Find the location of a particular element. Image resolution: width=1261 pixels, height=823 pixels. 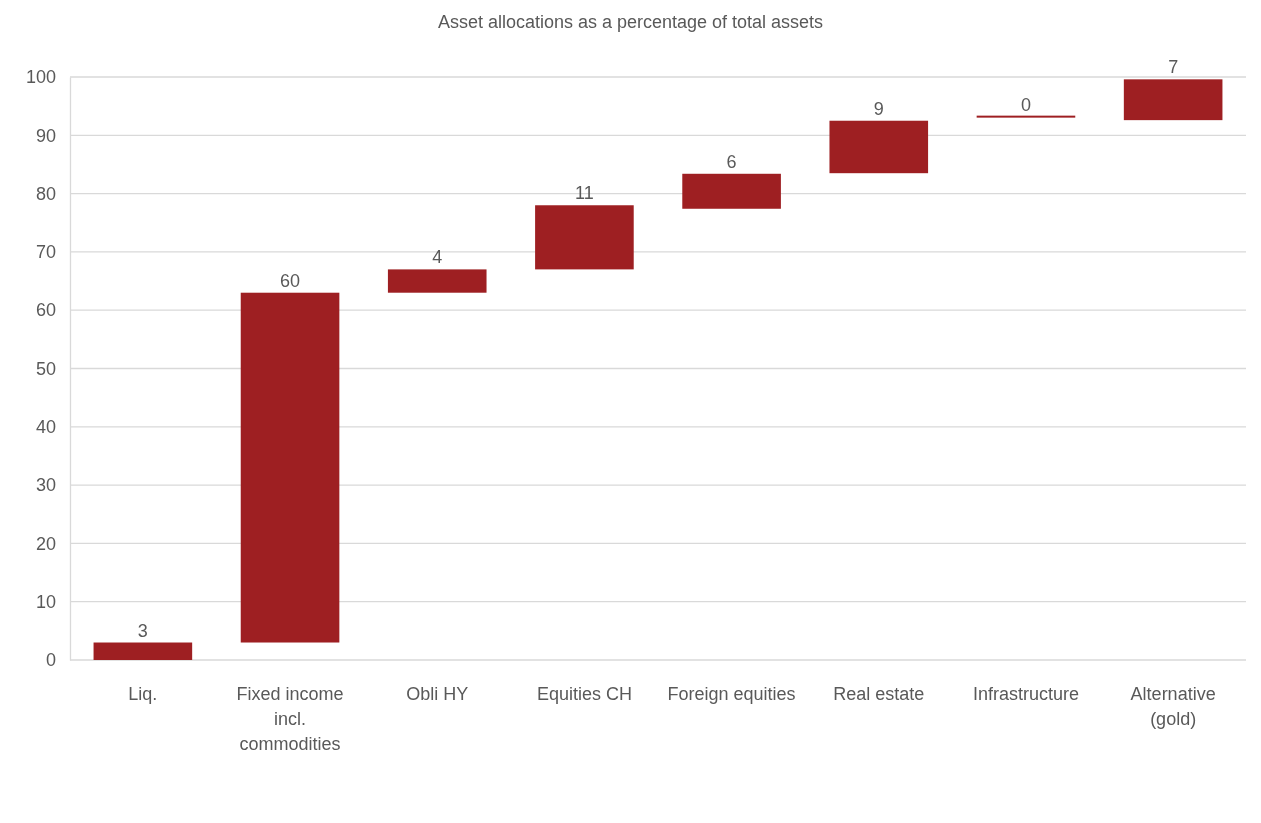

x-tick-label: Fixed income incl. commodities is located at coordinates (290, 719).